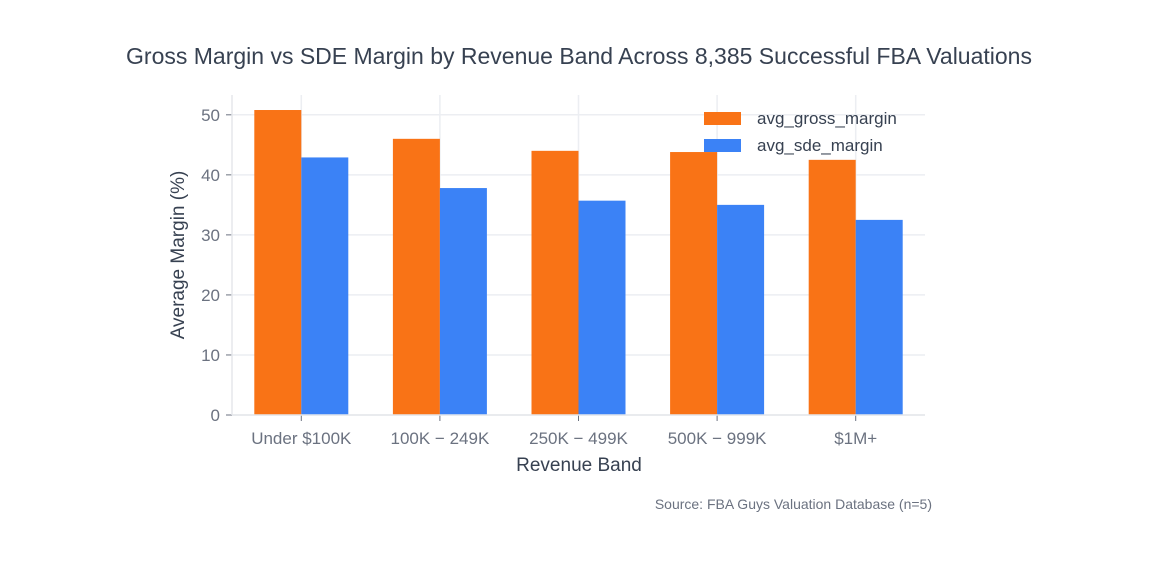 This screenshot has height=562, width=1158. What do you see at coordinates (440, 438) in the screenshot?
I see `x-tick-label: 100K − 249K` at bounding box center [440, 438].